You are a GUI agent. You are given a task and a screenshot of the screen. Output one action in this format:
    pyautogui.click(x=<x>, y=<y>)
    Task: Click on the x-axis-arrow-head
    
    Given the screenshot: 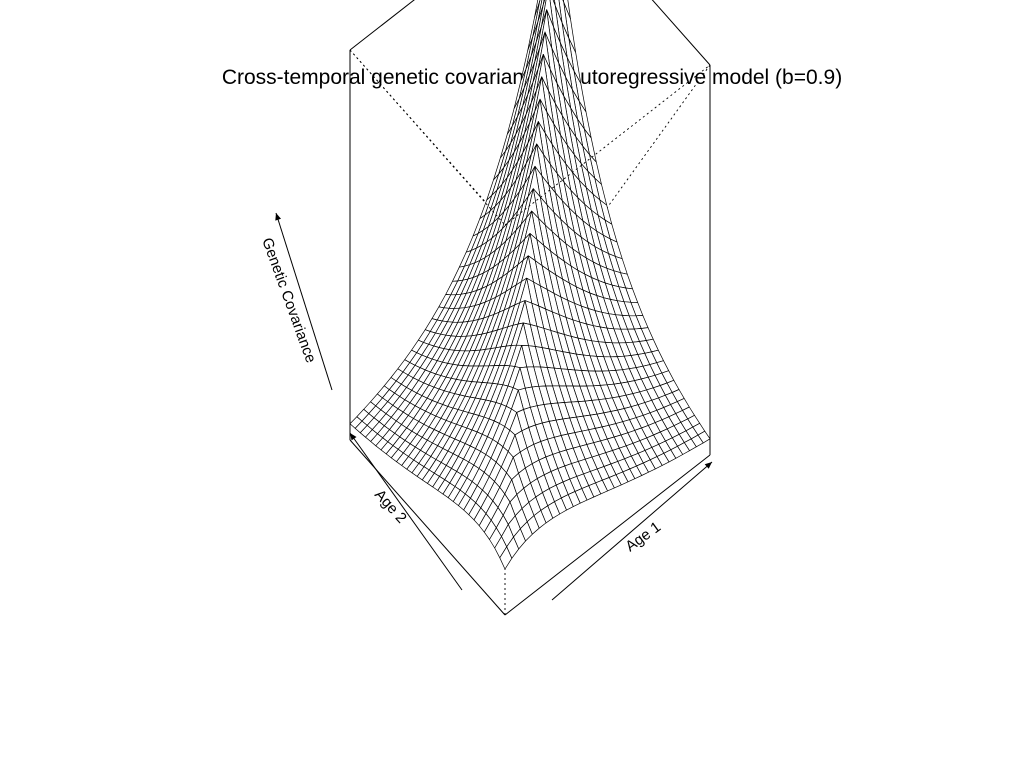 What is the action you would take?
    pyautogui.click(x=708, y=465)
    